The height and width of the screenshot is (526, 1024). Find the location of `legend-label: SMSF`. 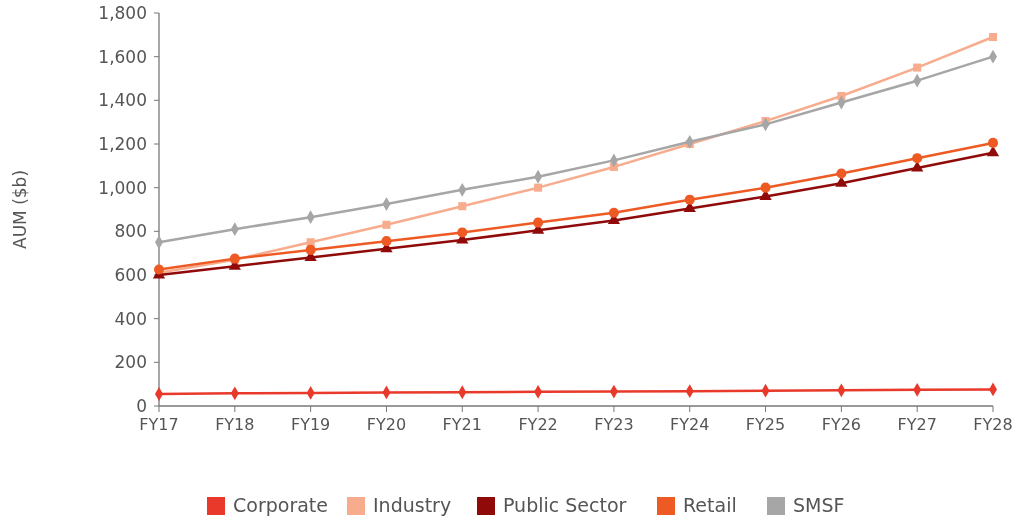

legend-label: SMSF is located at coordinates (819, 505).